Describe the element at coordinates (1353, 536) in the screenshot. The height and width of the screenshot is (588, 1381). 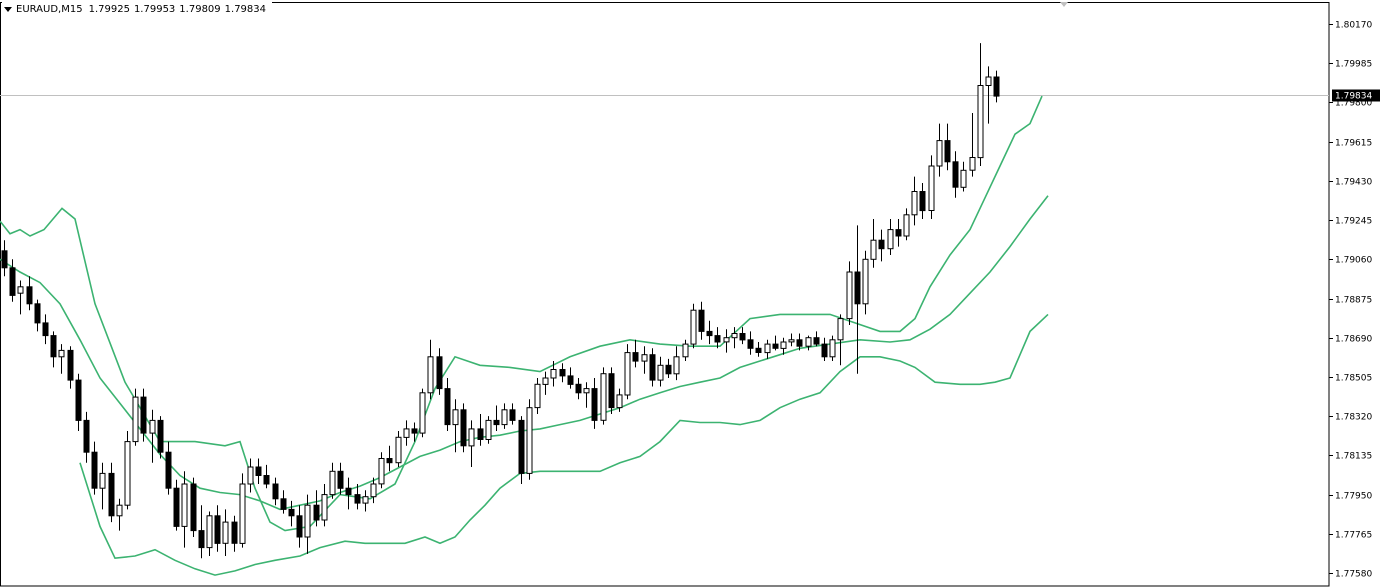
I see `y-axis-label: 1.77765` at that location.